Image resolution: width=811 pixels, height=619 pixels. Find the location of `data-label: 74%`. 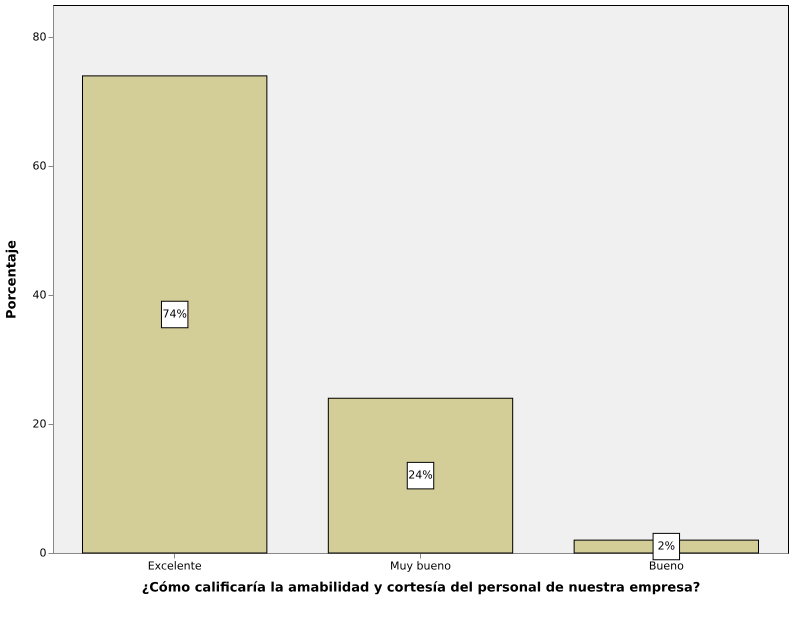

data-label: 74% is located at coordinates (174, 313).